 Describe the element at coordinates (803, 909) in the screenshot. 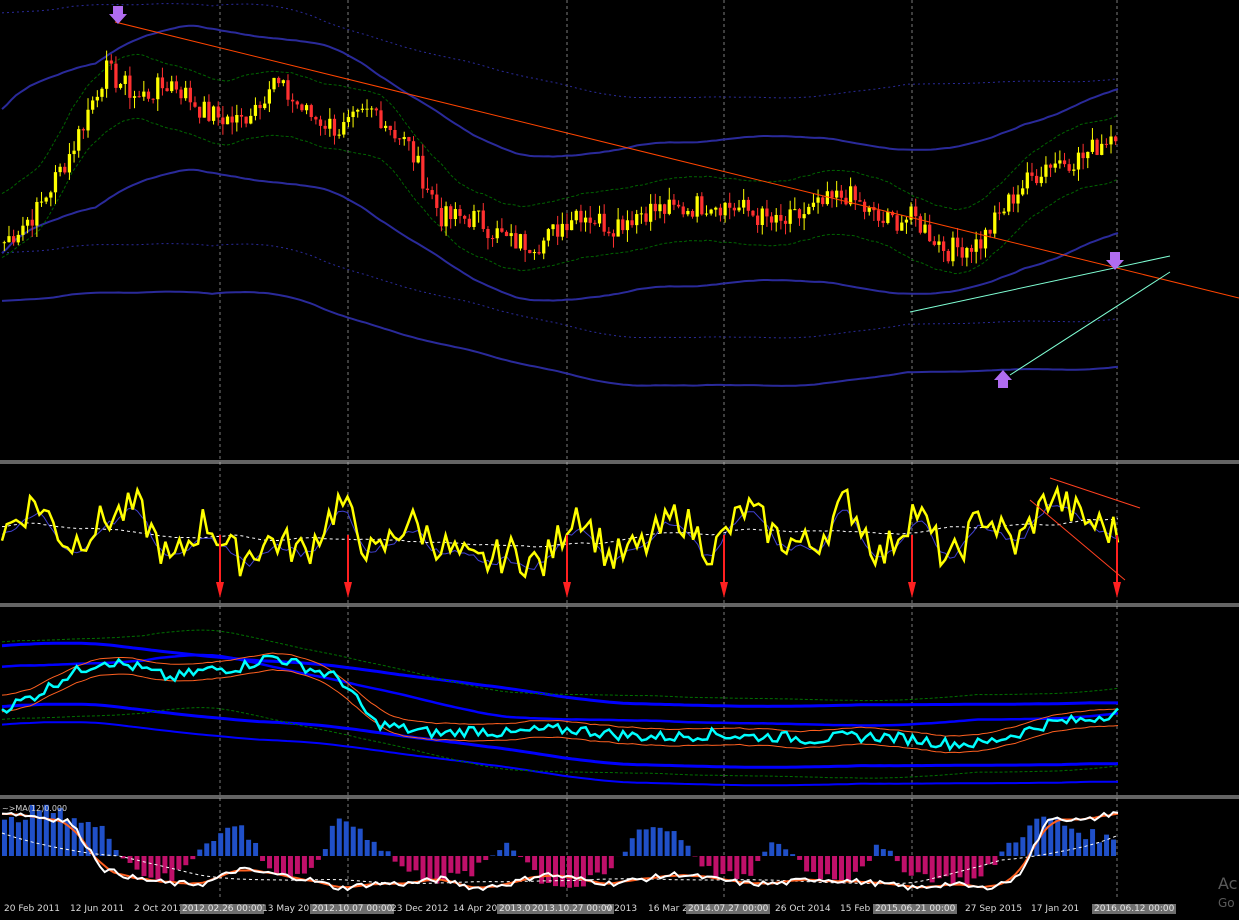

I see `x-axis-label: 26 Oct 2014` at that location.